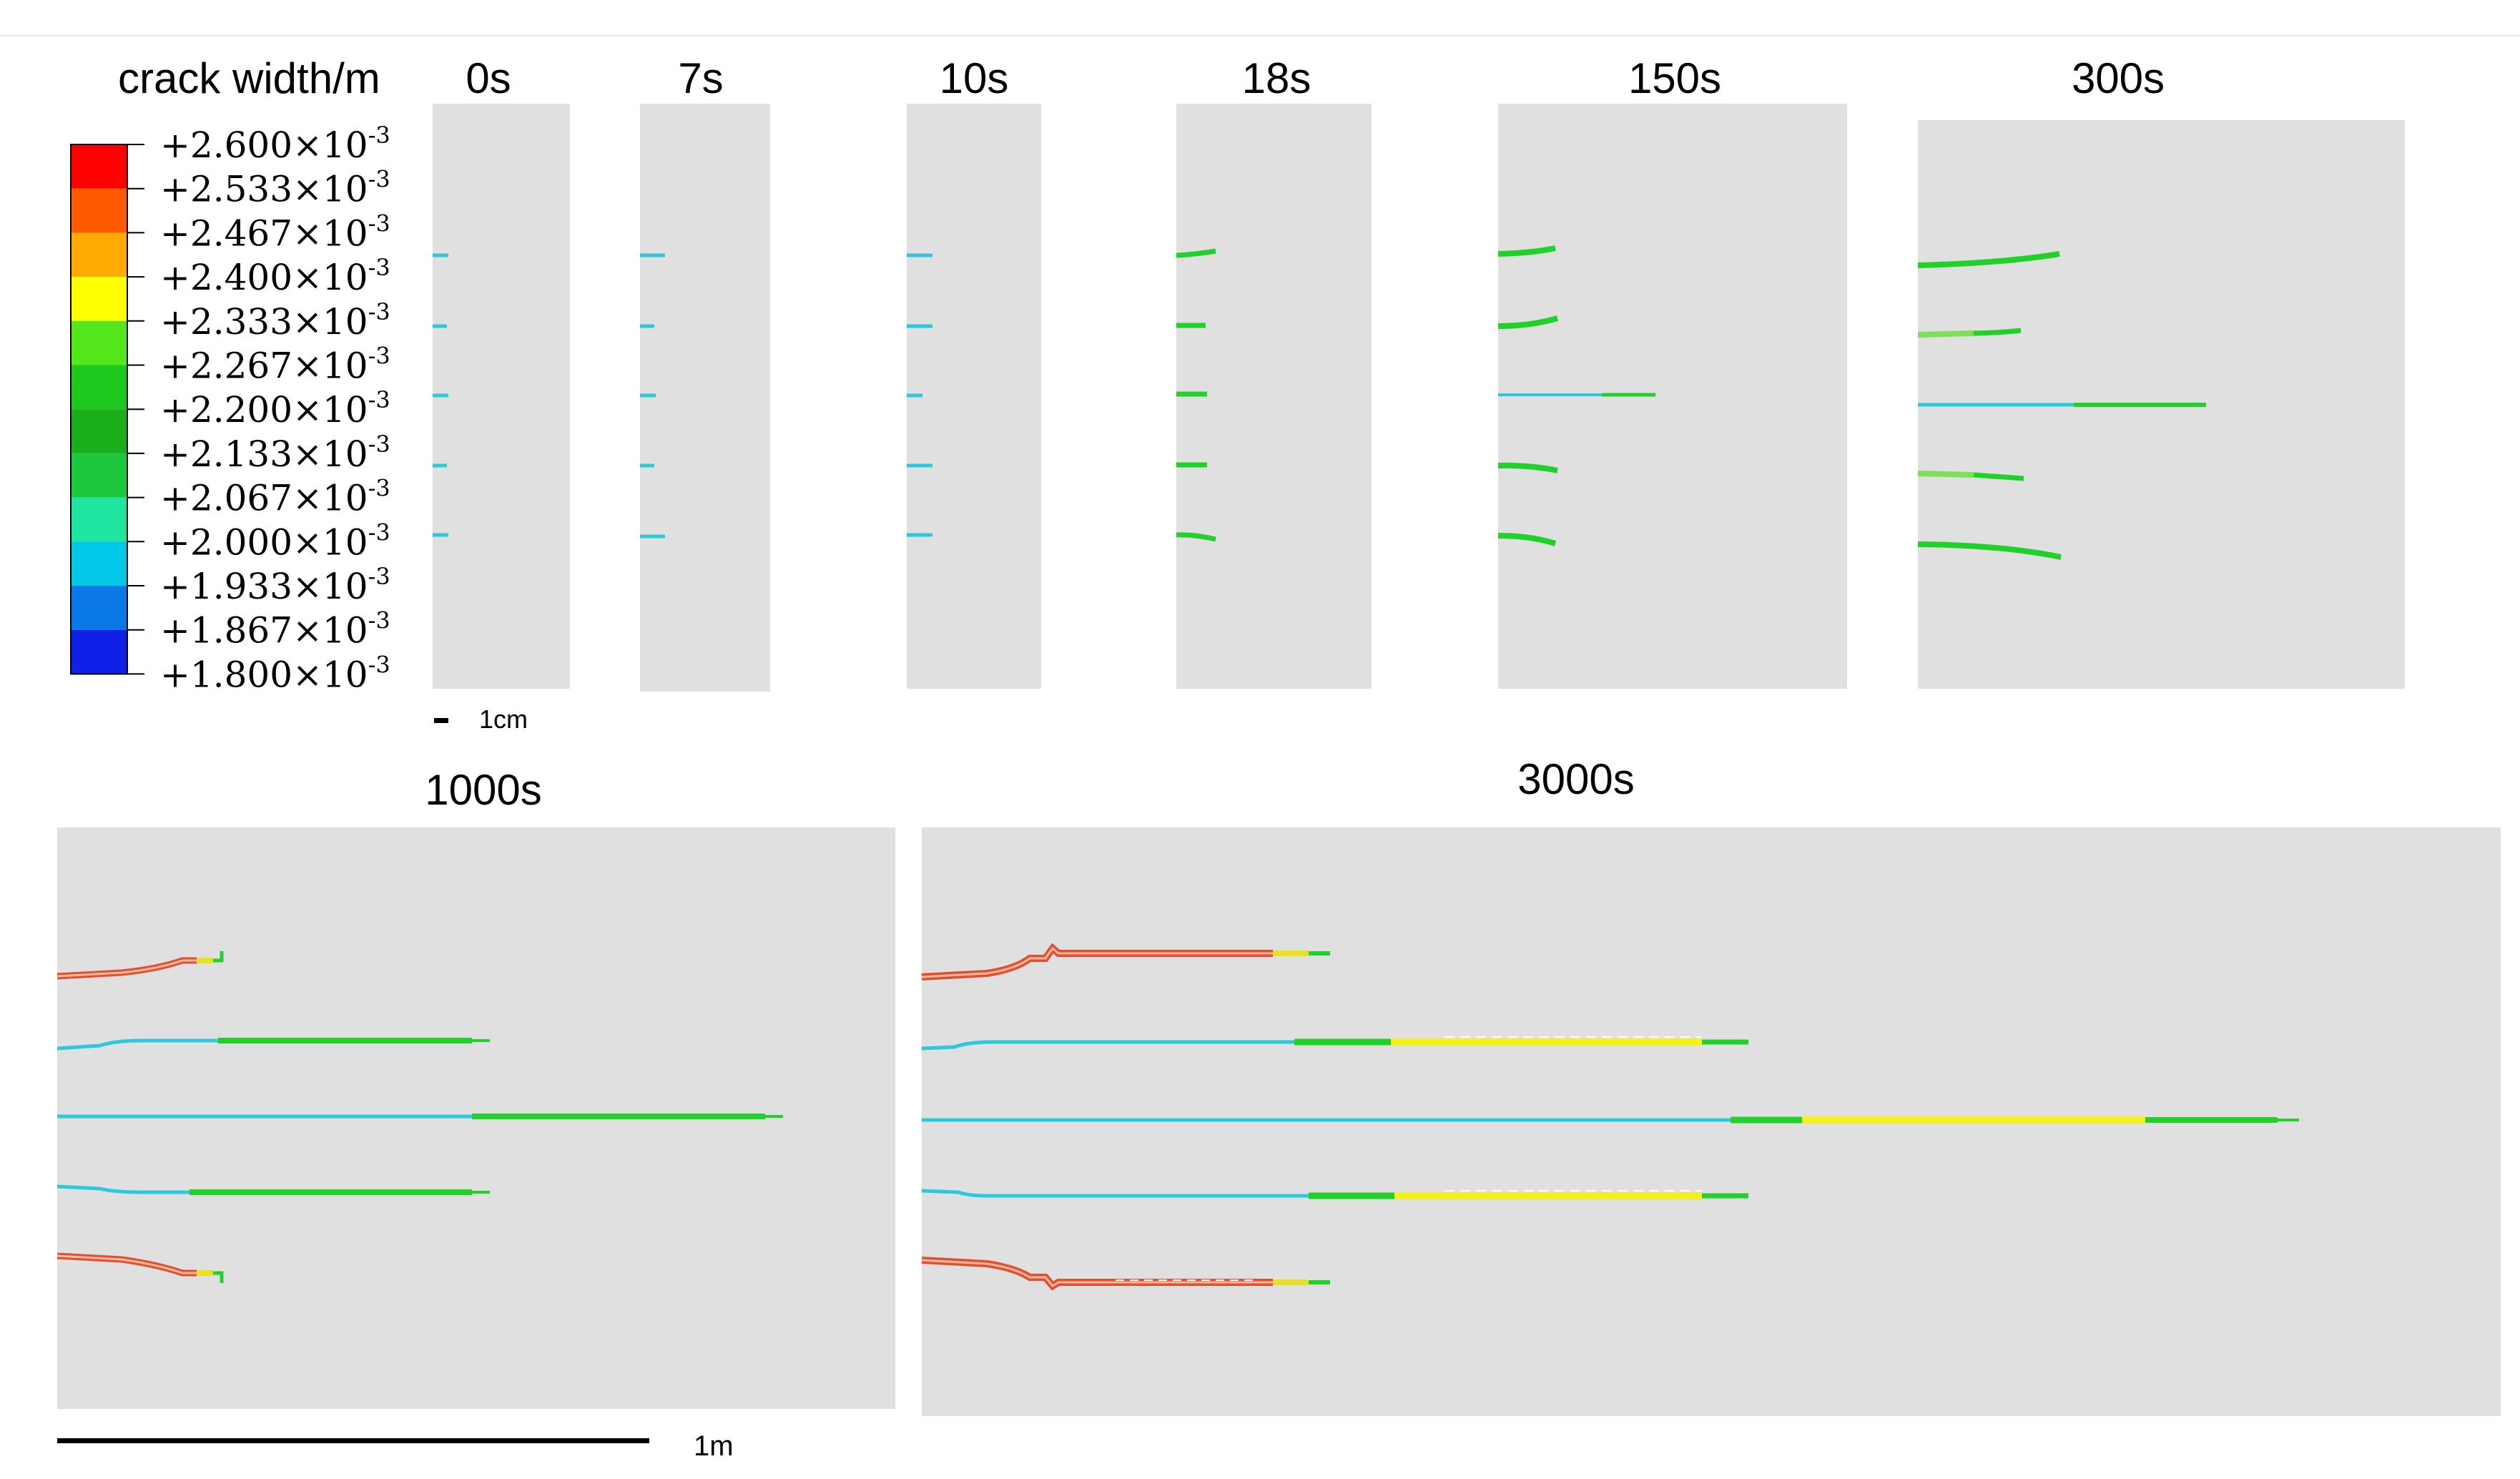 The width and height of the screenshot is (2520, 1479). I want to click on panel-1000s: 1000s, so click(475, 1087).